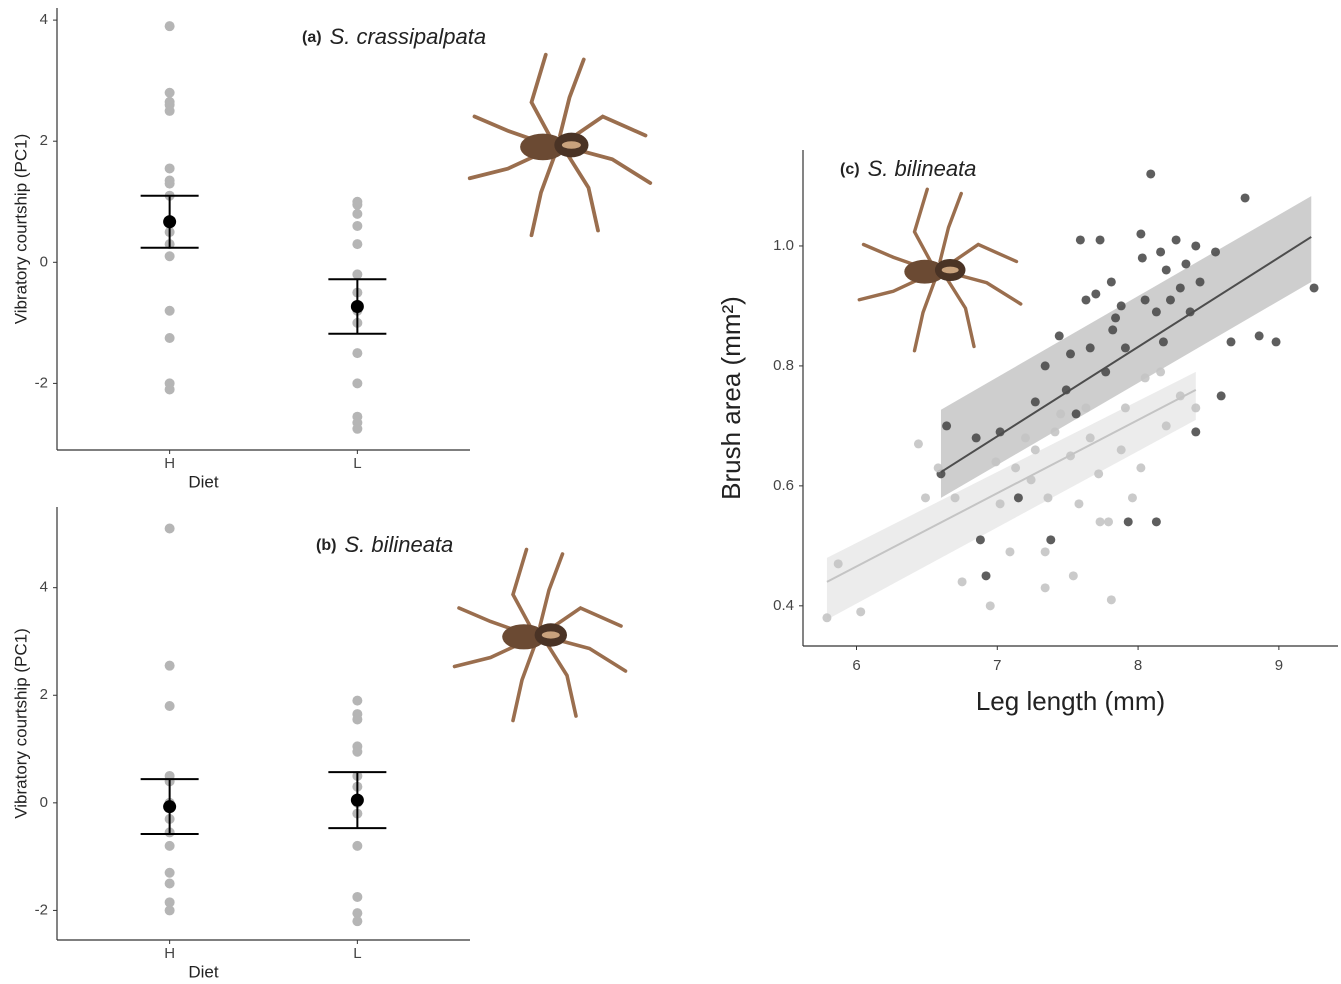 This screenshot has height=984, width=1341. What do you see at coordinates (384, 544) in the screenshot?
I see `panel-title: (b) S. bilineata` at bounding box center [384, 544].